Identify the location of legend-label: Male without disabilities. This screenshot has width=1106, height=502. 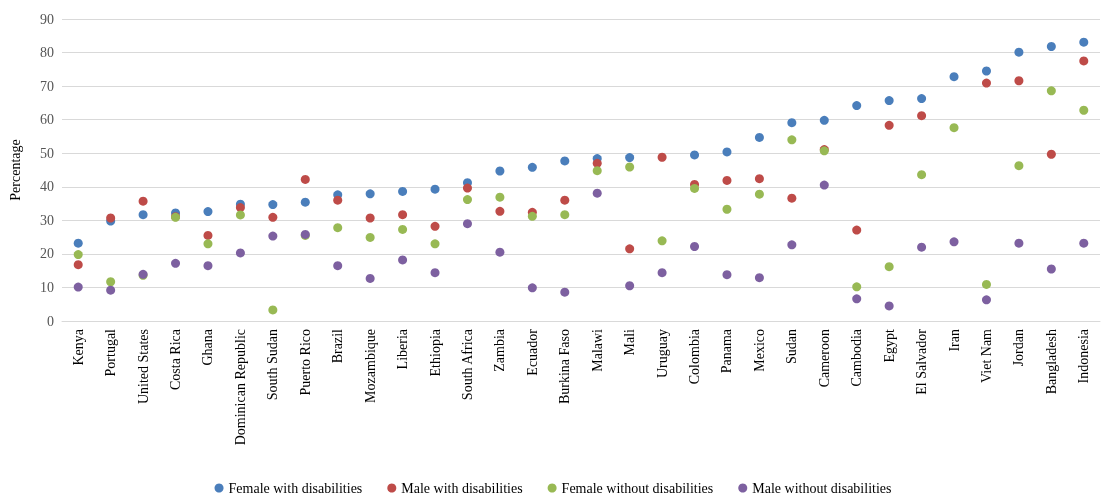
(822, 488).